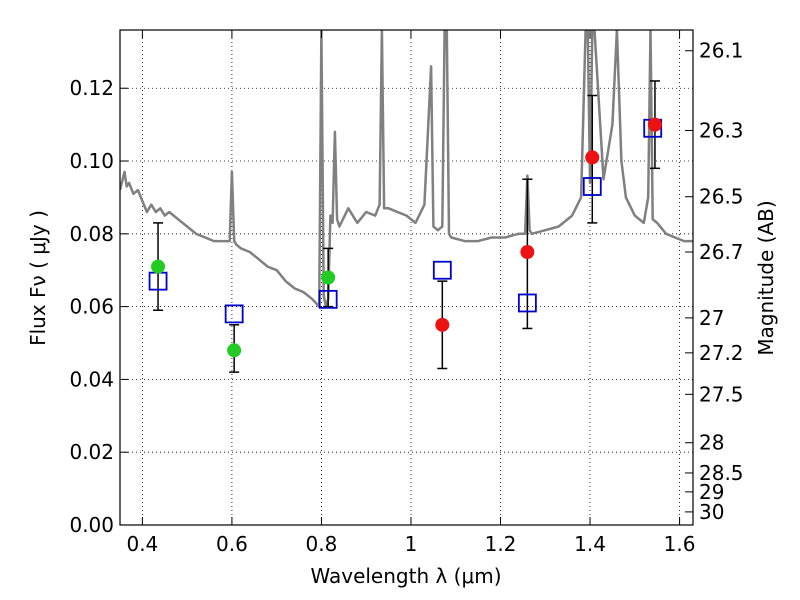 This screenshot has width=800, height=600. I want to click on y-tick-label: 0.12, so click(91, 88).